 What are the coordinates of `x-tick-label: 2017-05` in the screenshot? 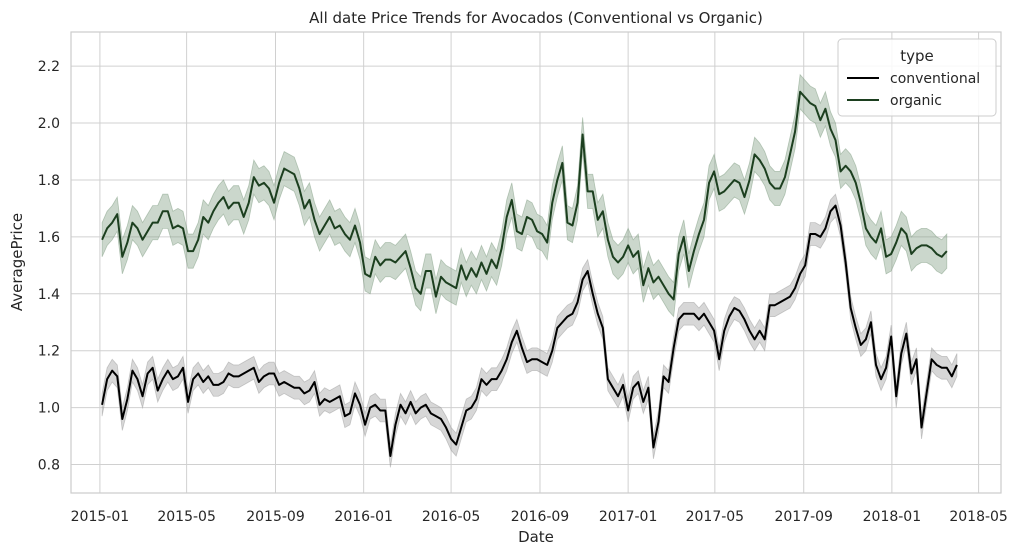 It's located at (715, 517).